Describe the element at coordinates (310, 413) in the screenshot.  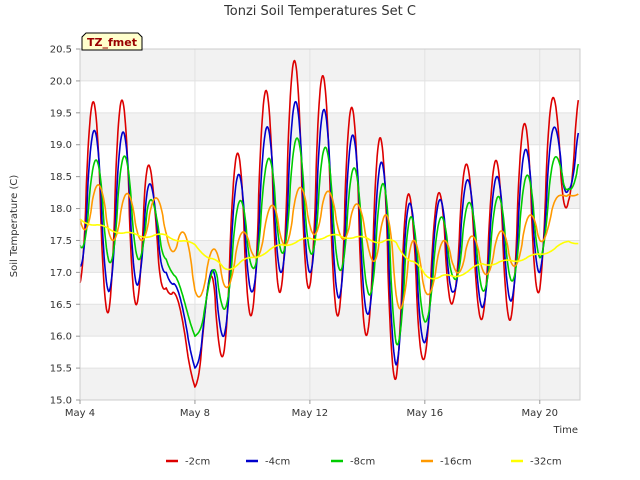
I see `x-tick-label: May 12` at that location.